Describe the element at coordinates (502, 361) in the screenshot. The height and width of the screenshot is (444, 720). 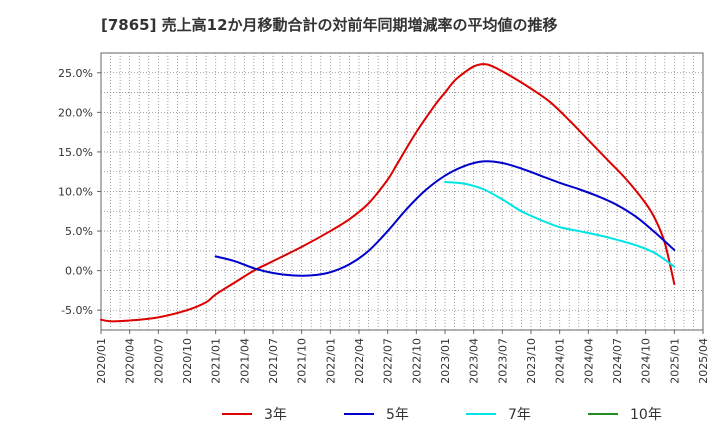
I see `x-tick-label: 2023/07` at that location.